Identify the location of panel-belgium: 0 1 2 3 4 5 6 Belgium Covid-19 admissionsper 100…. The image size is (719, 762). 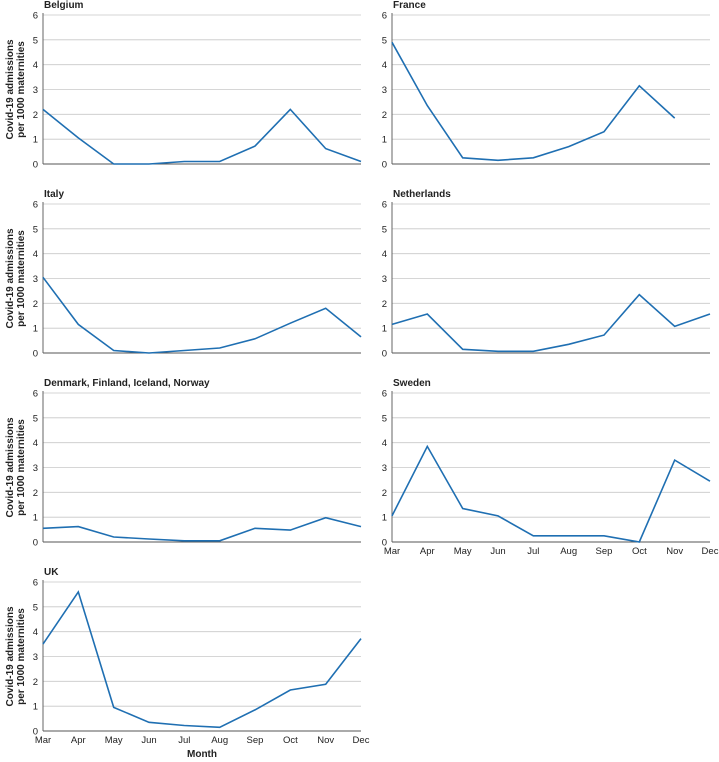
(183, 85).